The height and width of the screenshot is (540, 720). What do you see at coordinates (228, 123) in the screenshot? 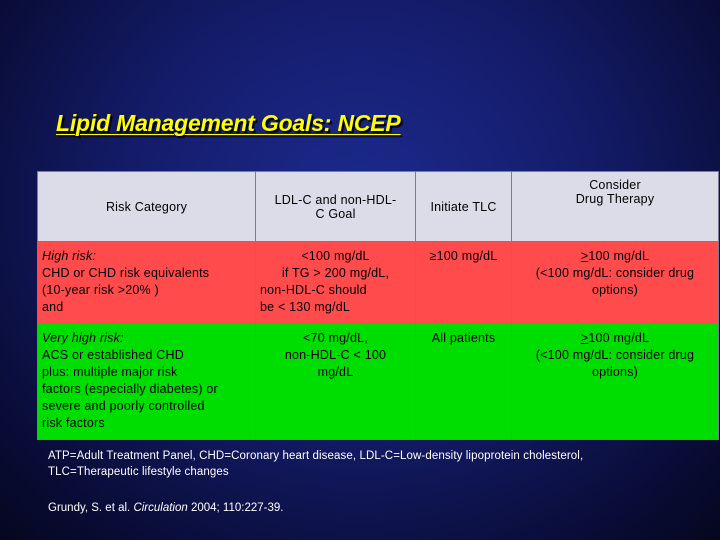
I see `slide-title: Lipid Management Goals: NCEP` at bounding box center [228, 123].